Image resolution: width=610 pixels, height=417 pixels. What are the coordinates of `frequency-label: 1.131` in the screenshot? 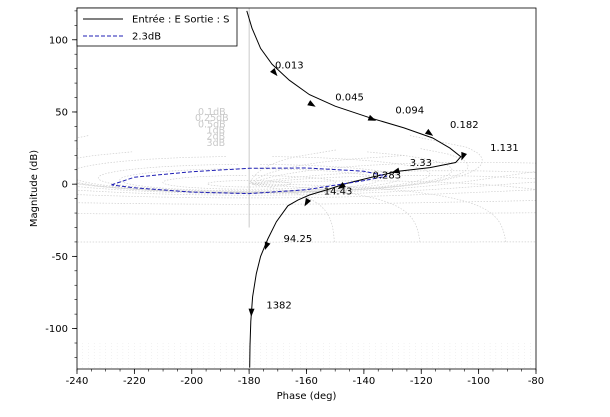 It's located at (504, 148).